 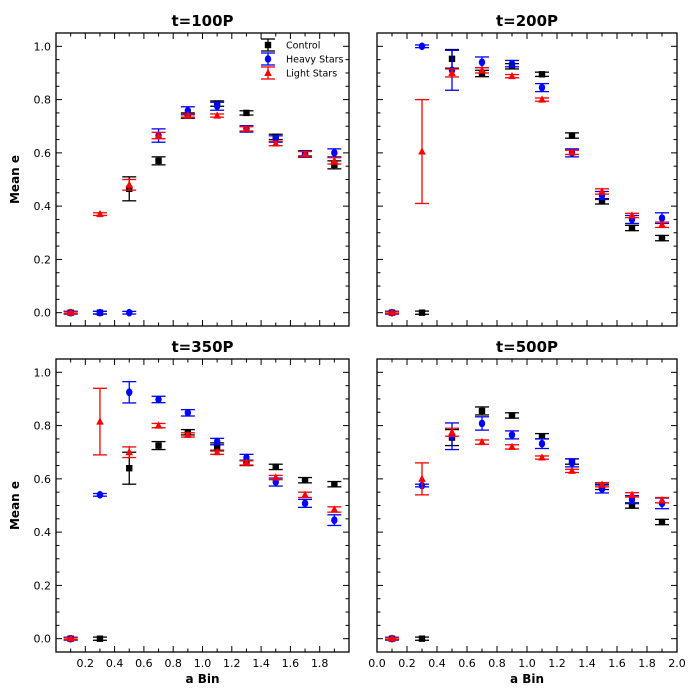 I want to click on legend-entry-label: Heavy Stars, so click(x=315, y=60).